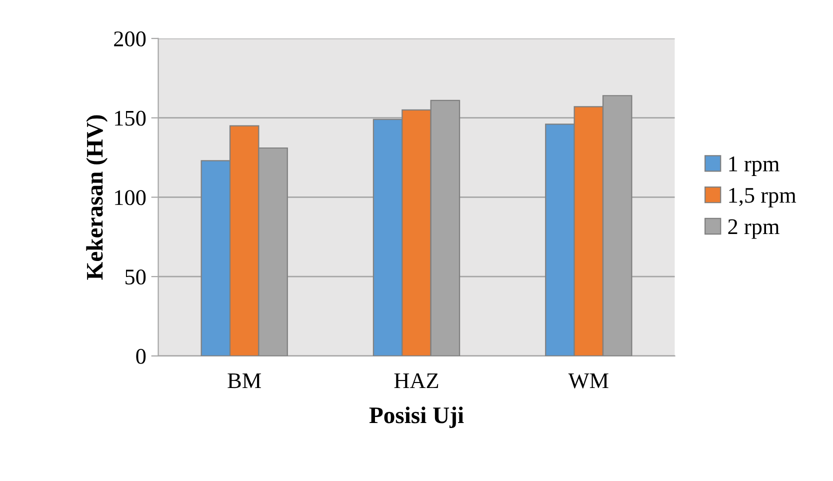 This screenshot has width=833, height=481. What do you see at coordinates (130, 198) in the screenshot?
I see `y-tick-label: 100` at bounding box center [130, 198].